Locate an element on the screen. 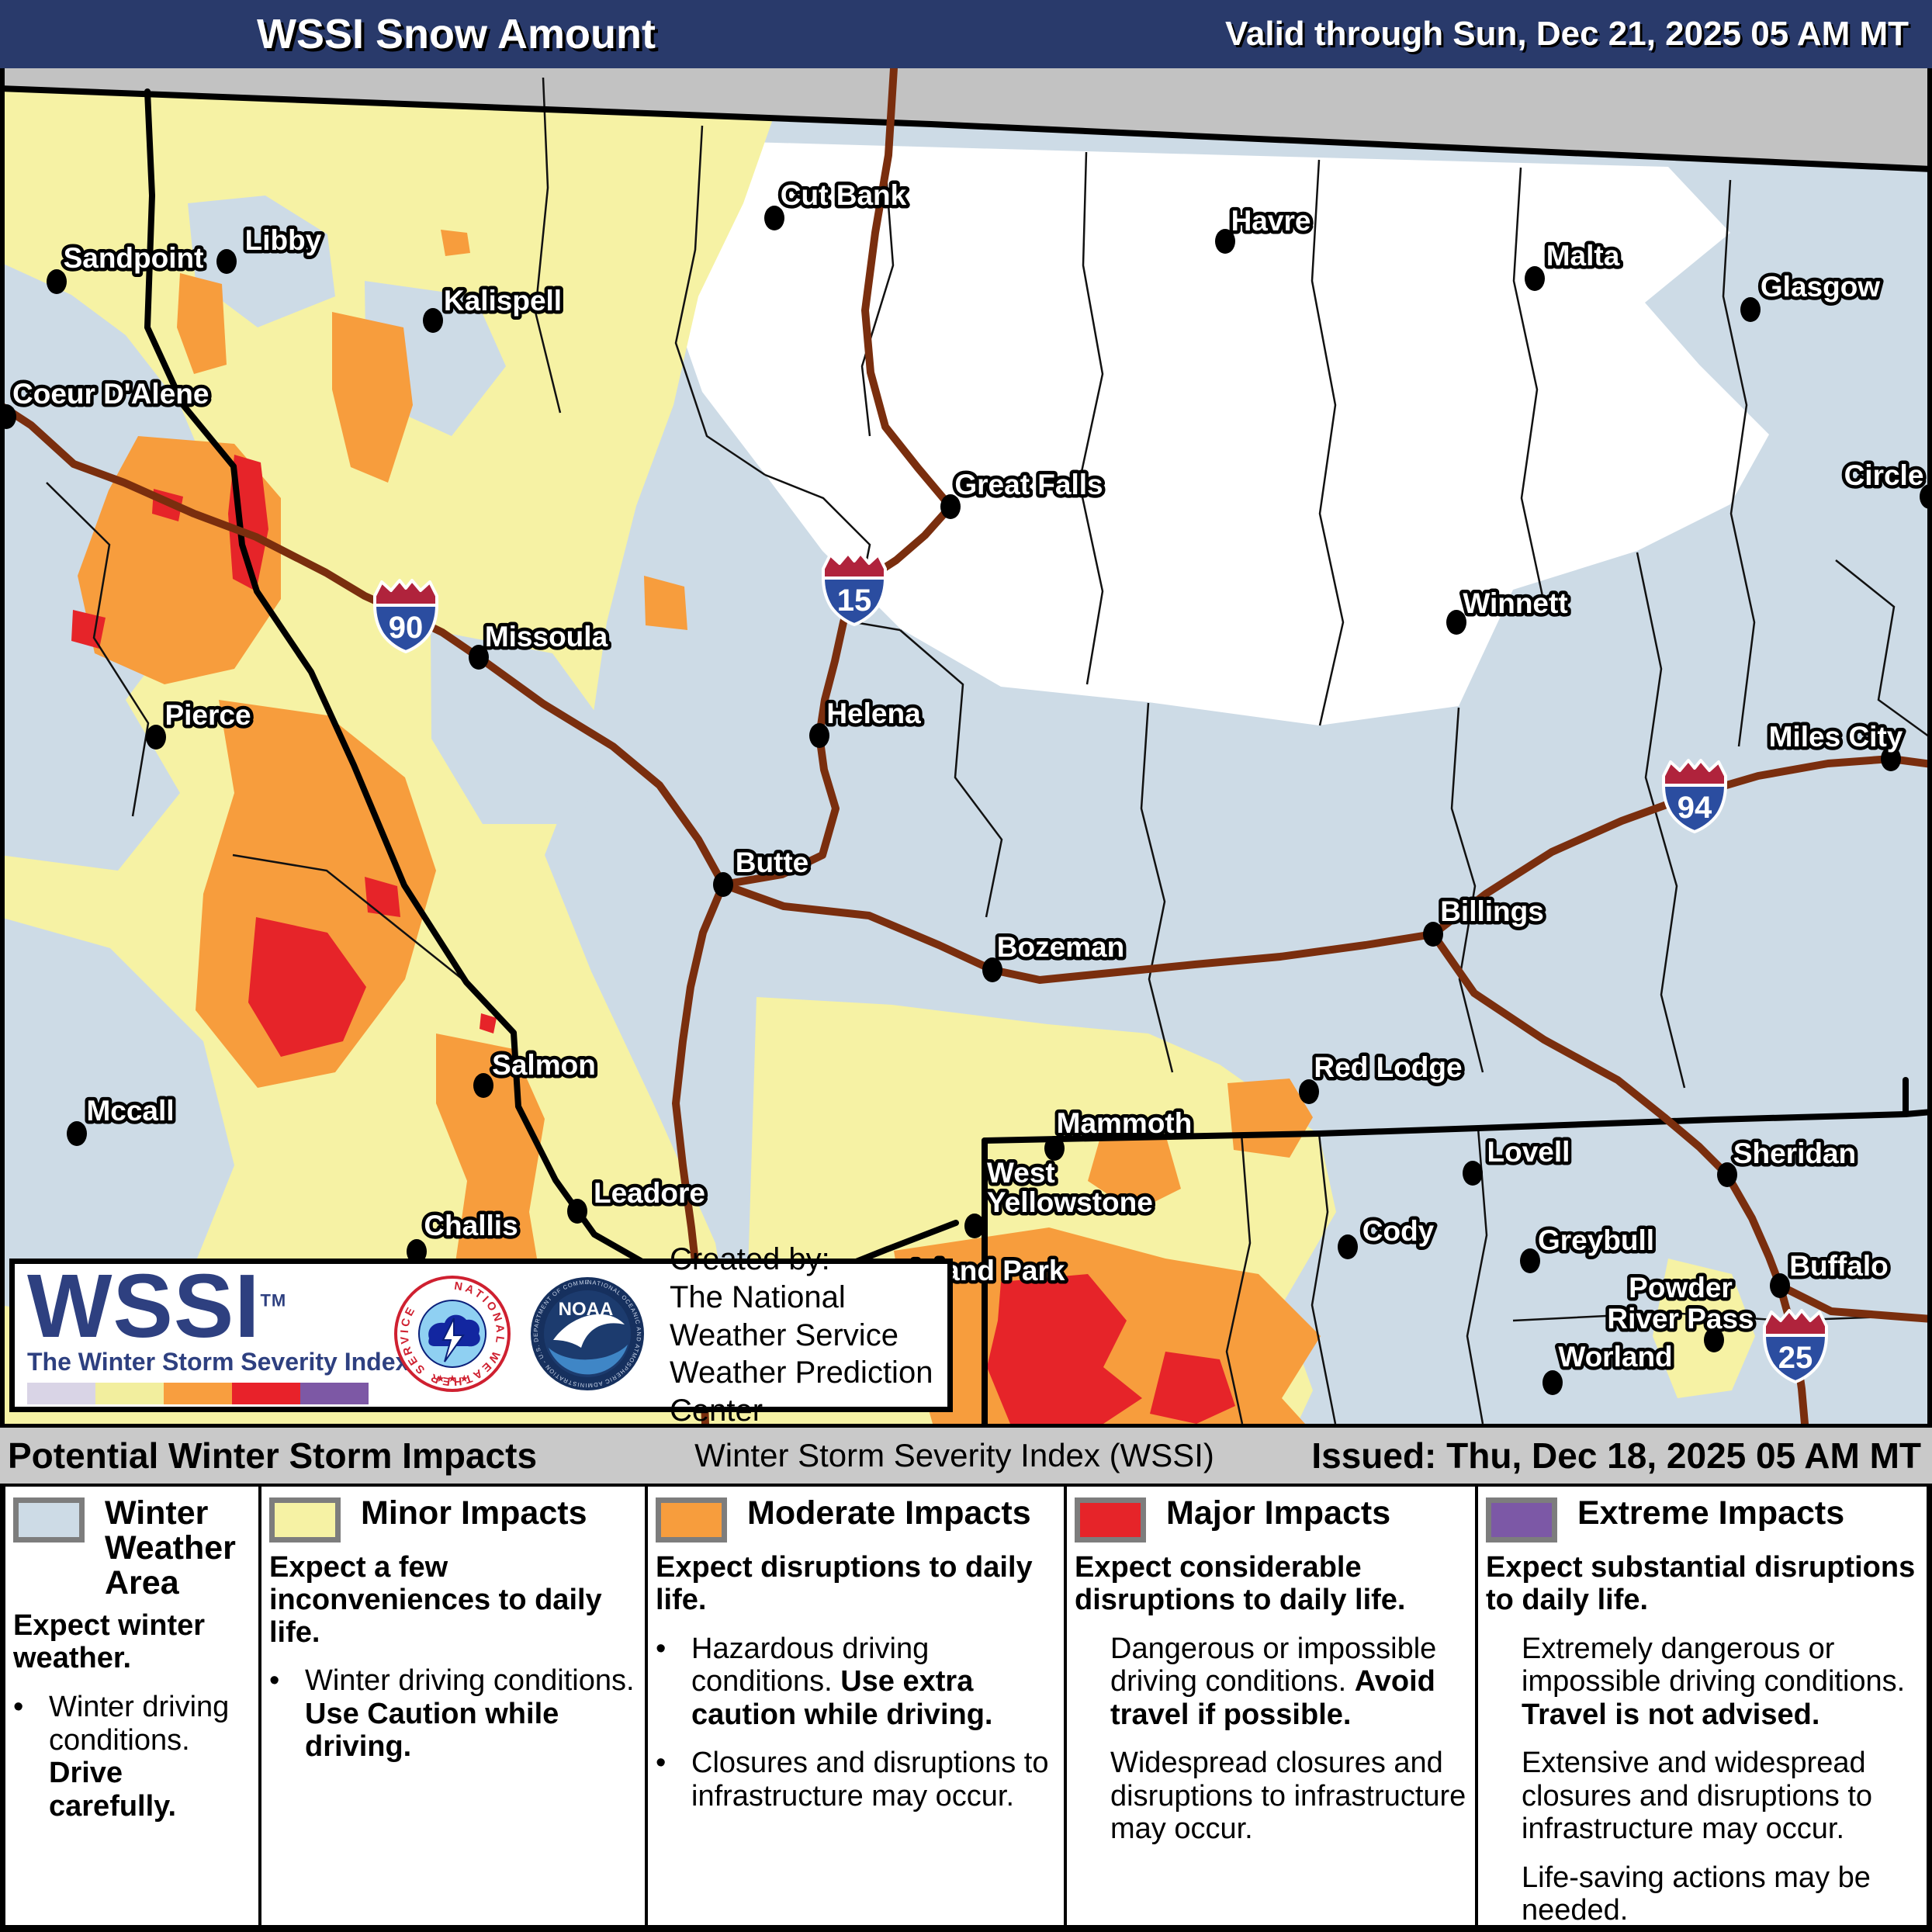 The image size is (1932, 1932). city-marker: Lovell is located at coordinates (1518, 1159).